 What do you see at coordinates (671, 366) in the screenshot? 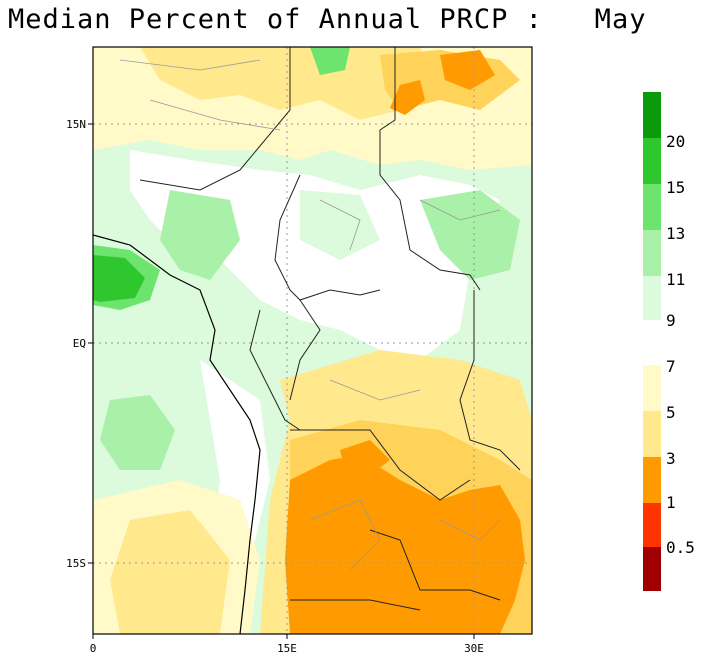
I see `legend-label-7: 7` at bounding box center [671, 366].